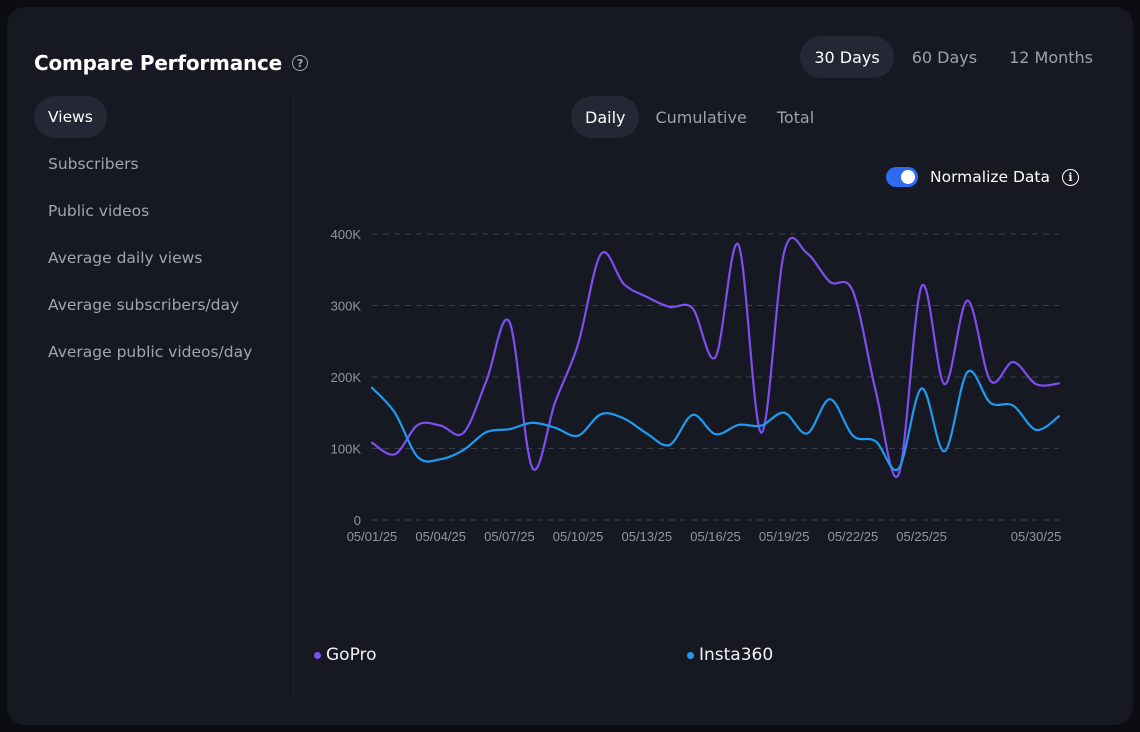  What do you see at coordinates (784, 536) in the screenshot?
I see `x-tick-label: 05/19/25` at bounding box center [784, 536].